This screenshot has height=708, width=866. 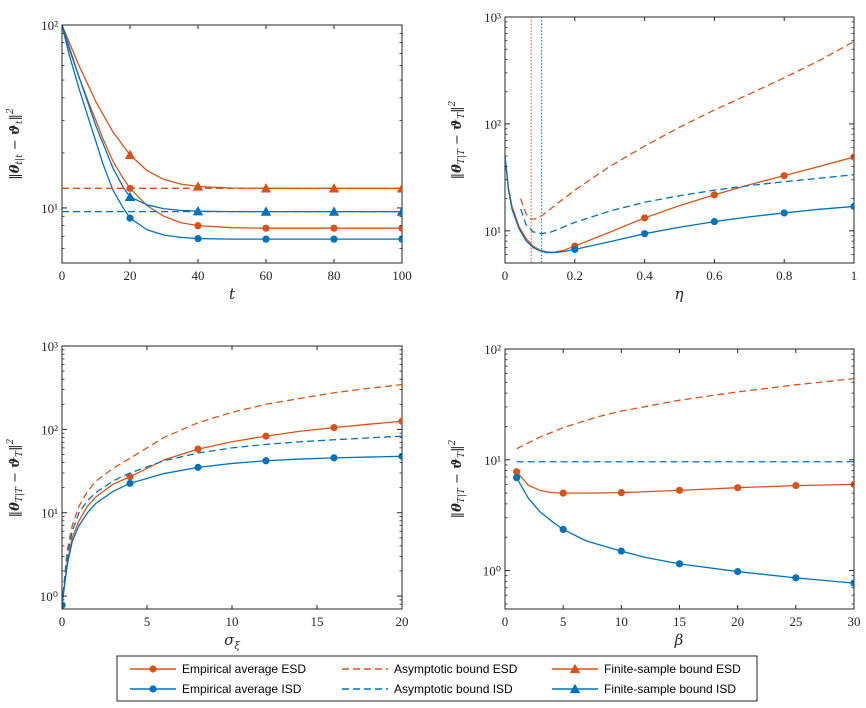 I want to click on marks-t, so click(x=232, y=134).